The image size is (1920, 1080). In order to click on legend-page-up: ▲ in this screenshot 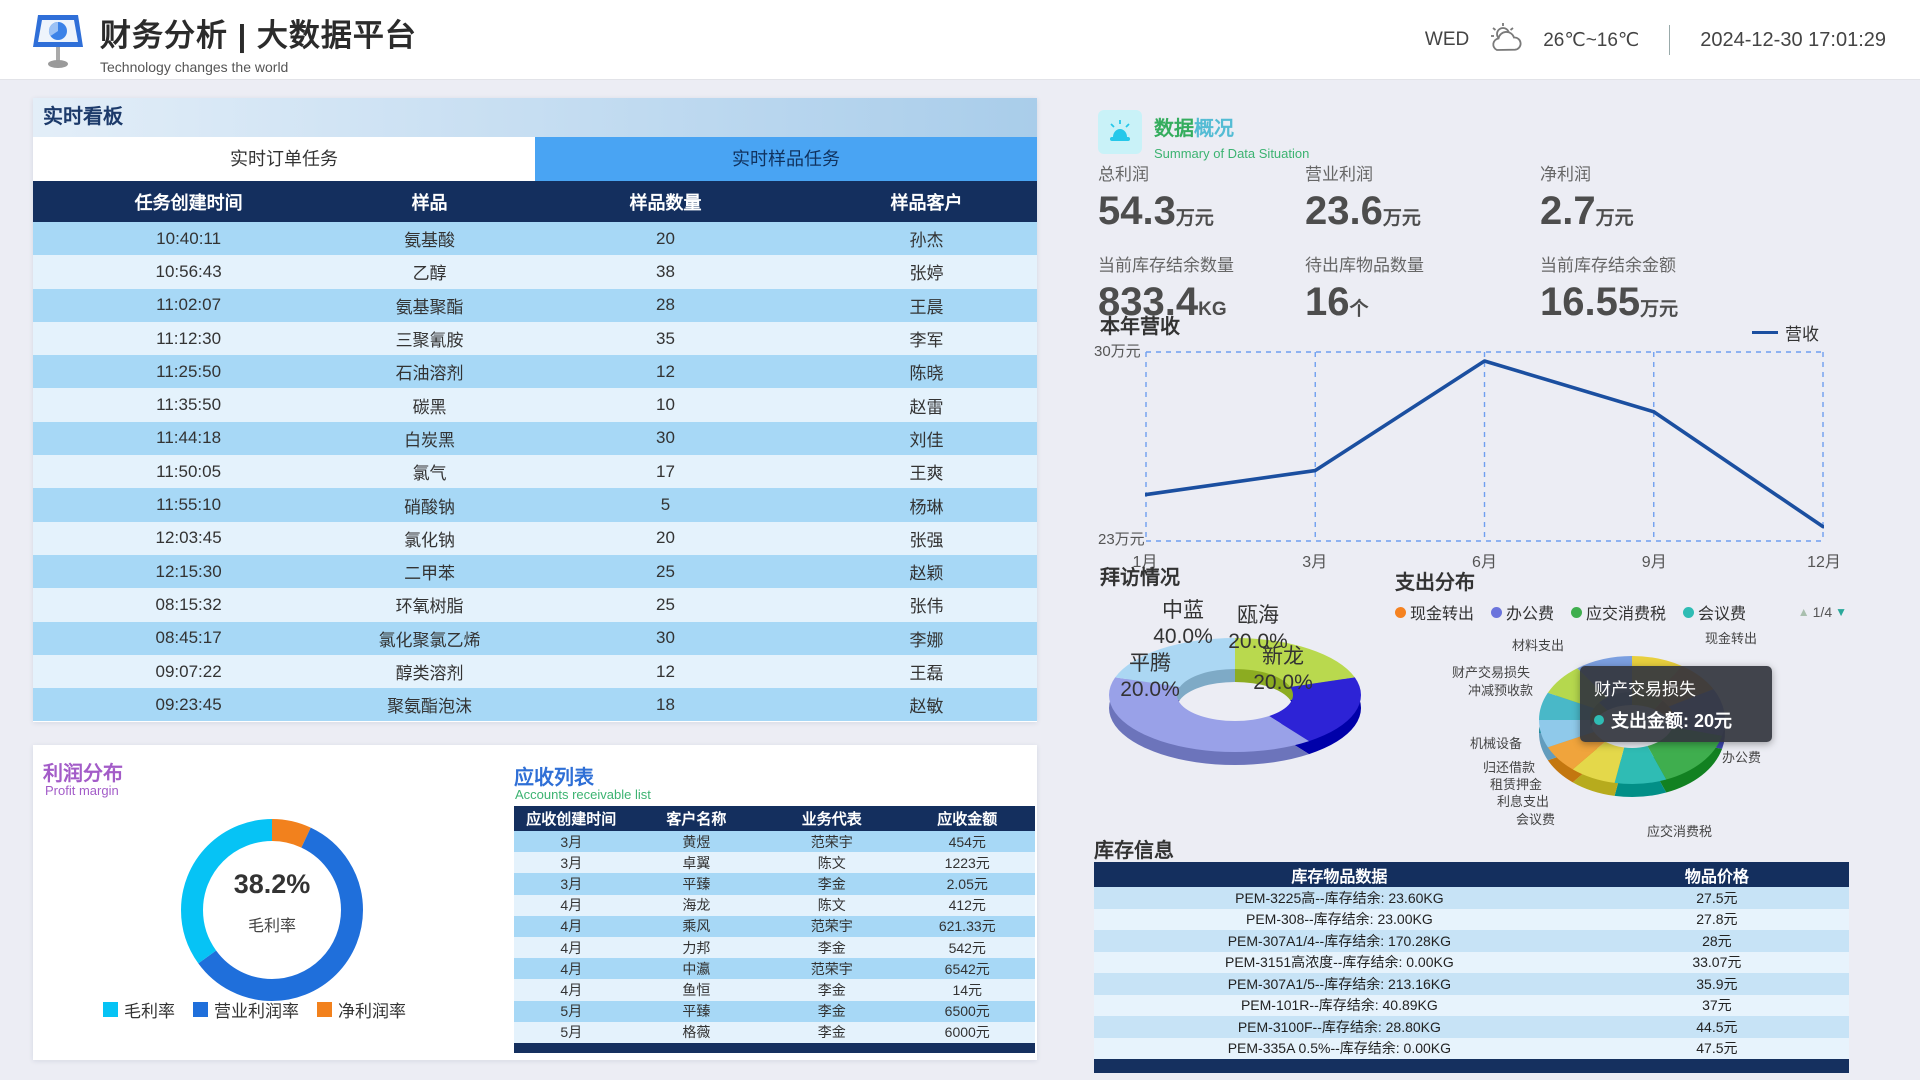, I will do `click(1803, 612)`.